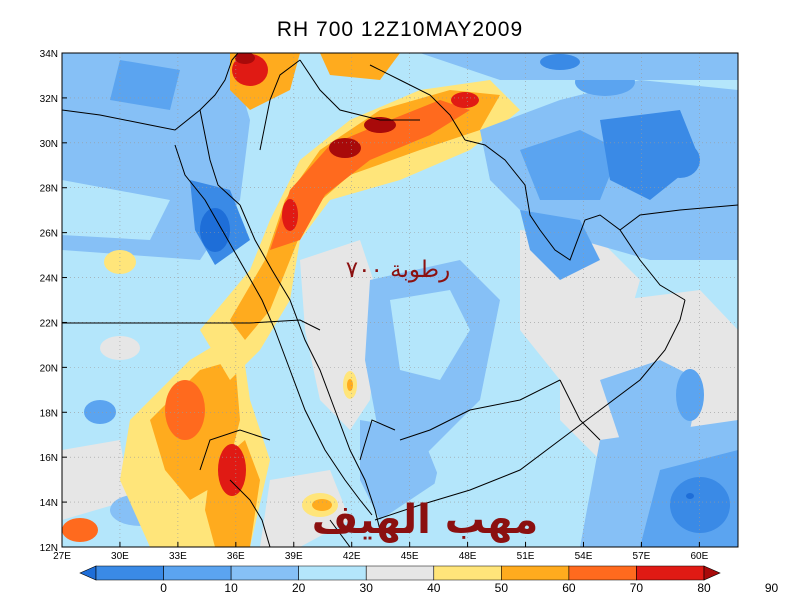 The height and width of the screenshot is (600, 800). I want to click on lat-tick-label: 22N, so click(49, 323).